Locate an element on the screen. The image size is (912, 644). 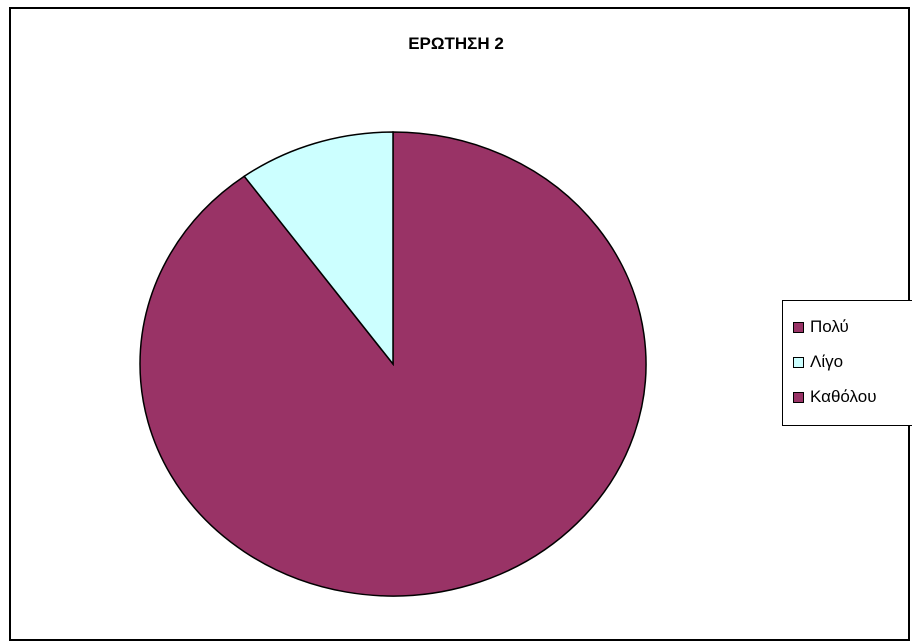
legend-item-ligo: Λίγο is located at coordinates (818, 362).